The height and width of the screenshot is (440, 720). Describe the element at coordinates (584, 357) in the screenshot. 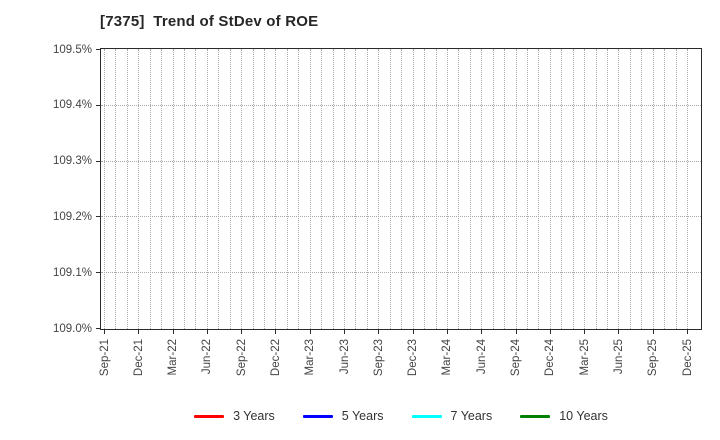

I see `x-tick-label: Mar-25` at that location.